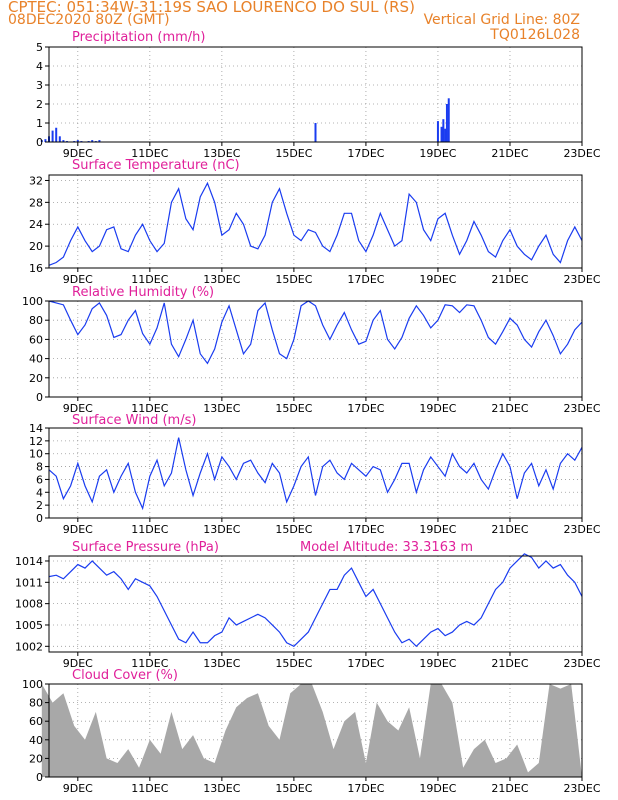 The image size is (618, 800). Describe the element at coordinates (39, 467) in the screenshot. I see `y-tick-label: 8` at that location.